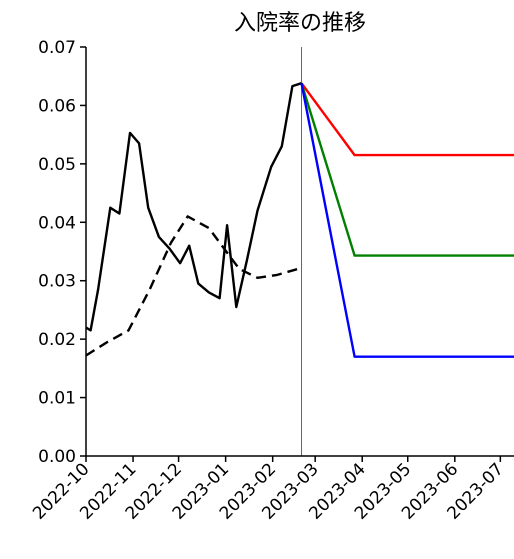 This screenshot has width=514, height=559. I want to click on y-tick-label: 0.07, so click(57, 48).